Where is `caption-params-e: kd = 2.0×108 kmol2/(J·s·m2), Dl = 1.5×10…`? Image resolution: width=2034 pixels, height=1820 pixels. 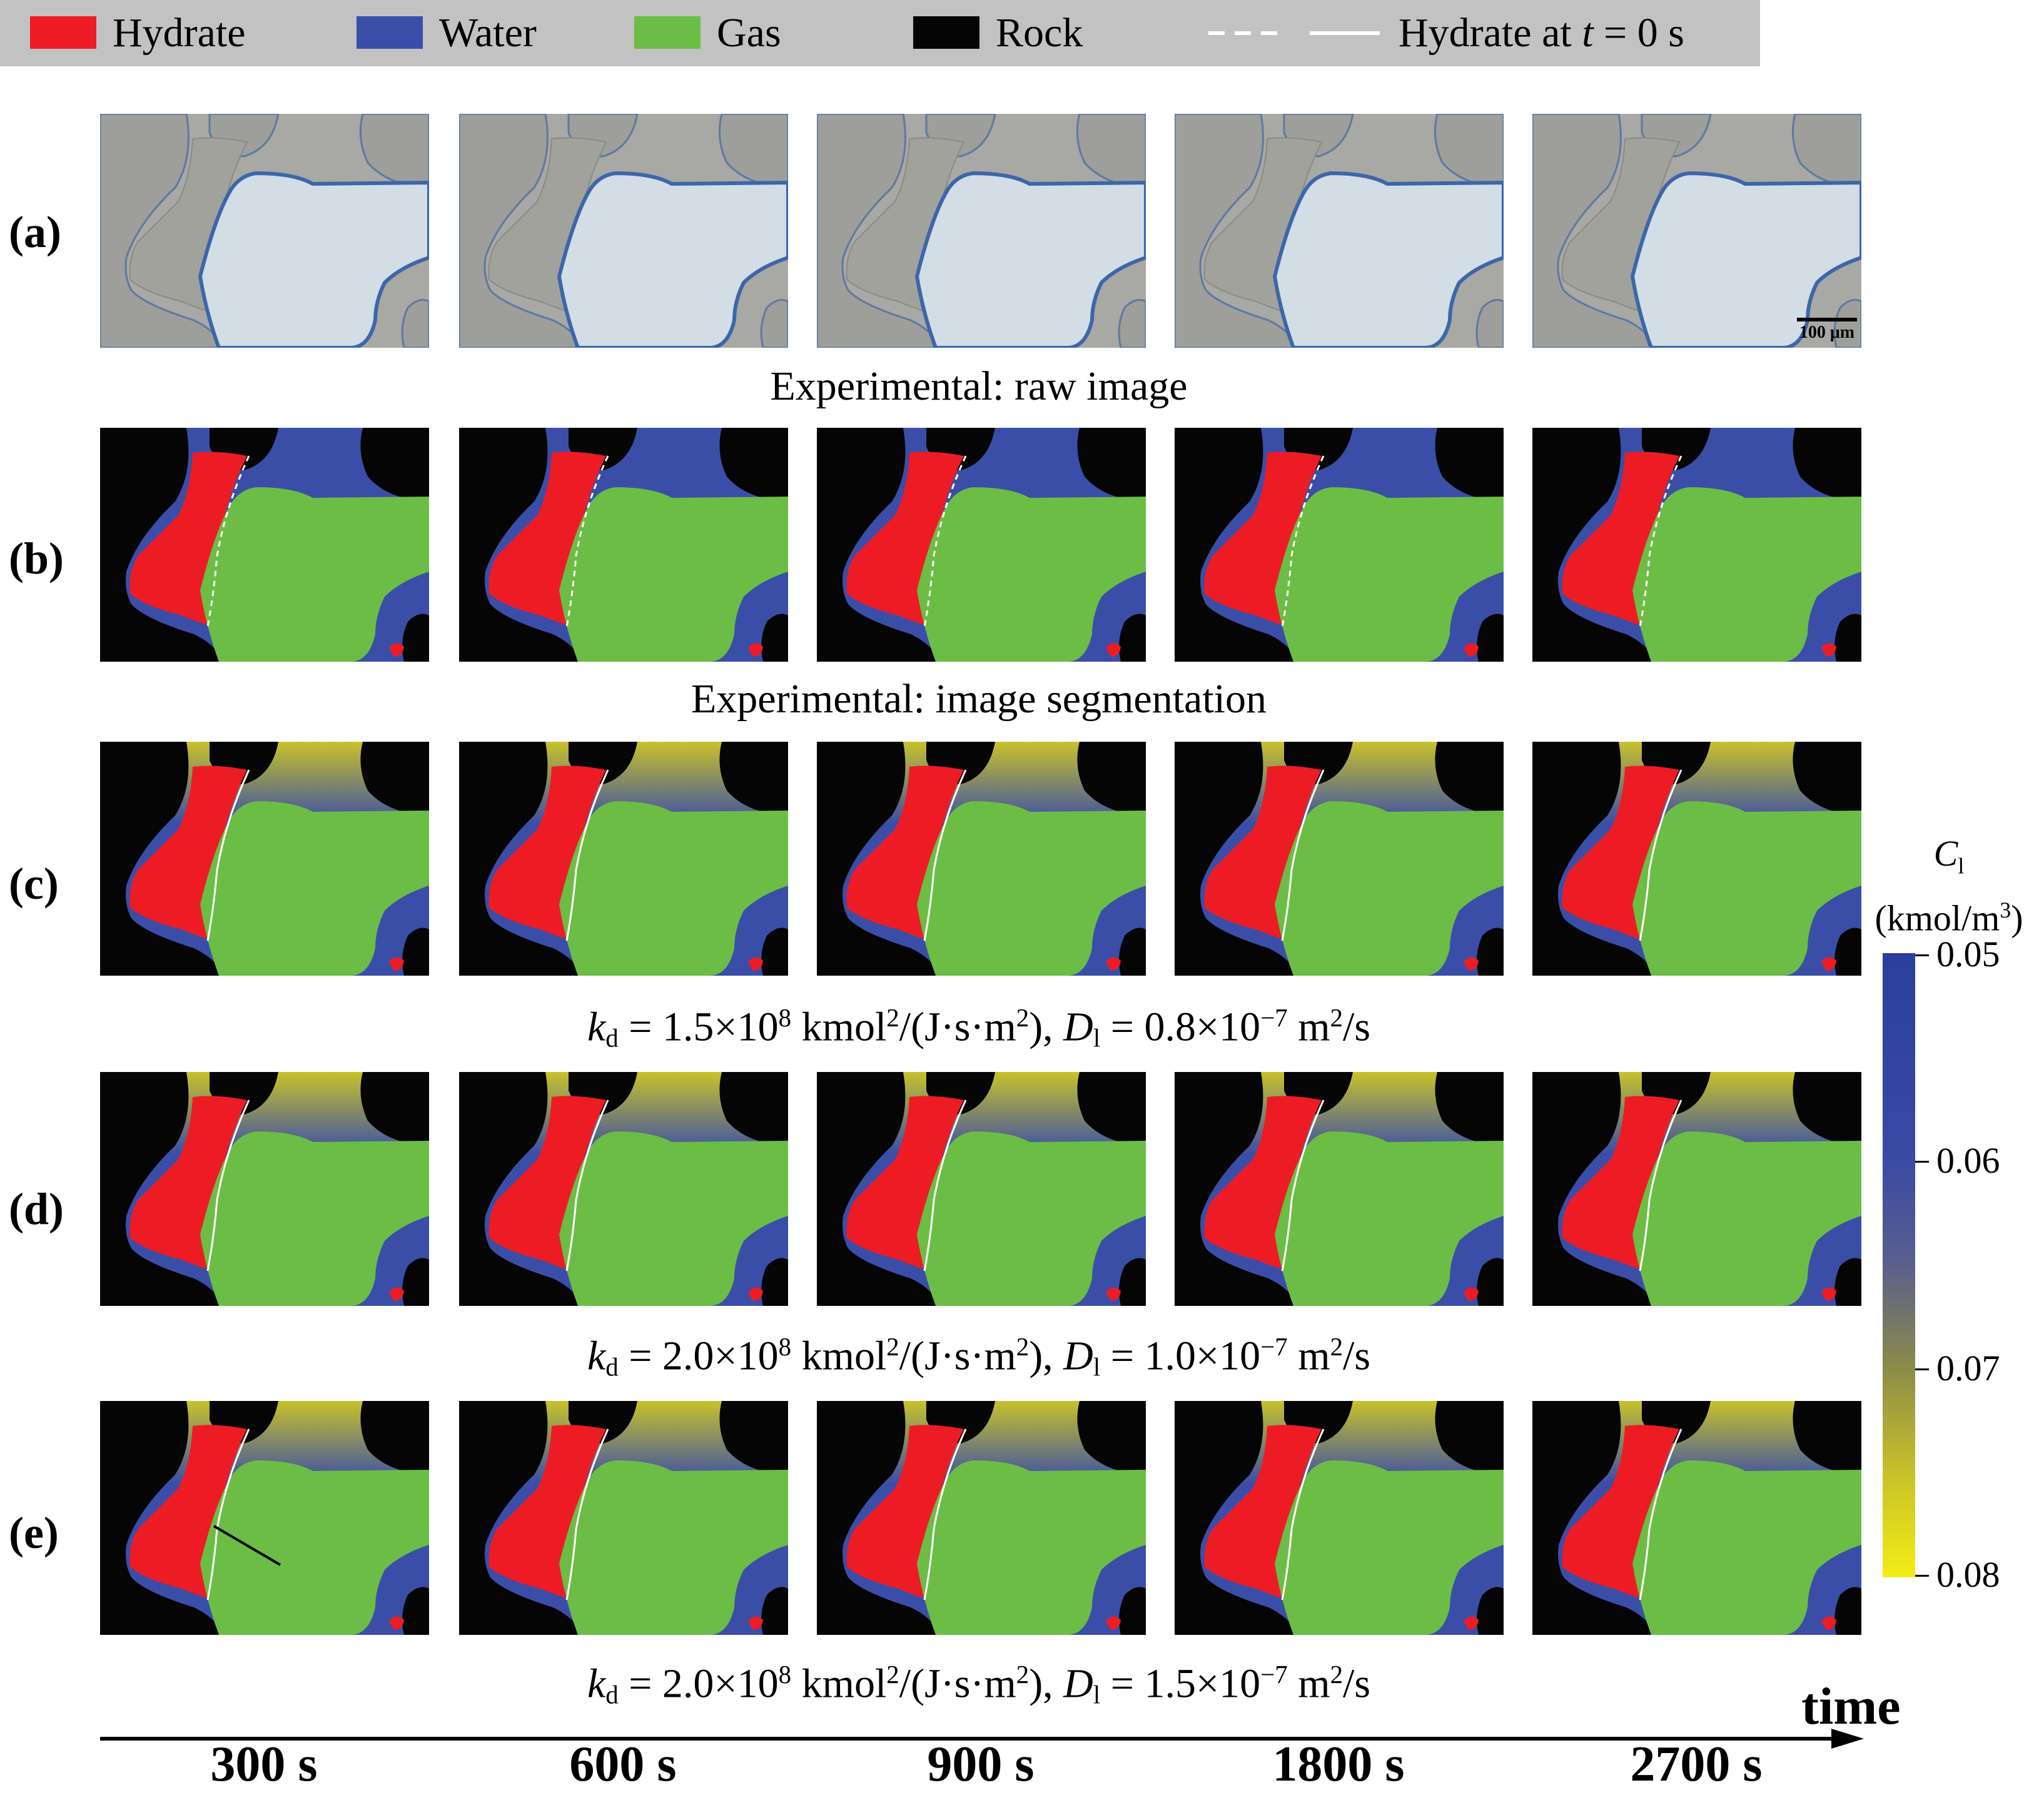 caption-params-e: kd = 2.0×108 kmol2/(J·s·m2), Dl = 1.5×10… is located at coordinates (979, 1685).